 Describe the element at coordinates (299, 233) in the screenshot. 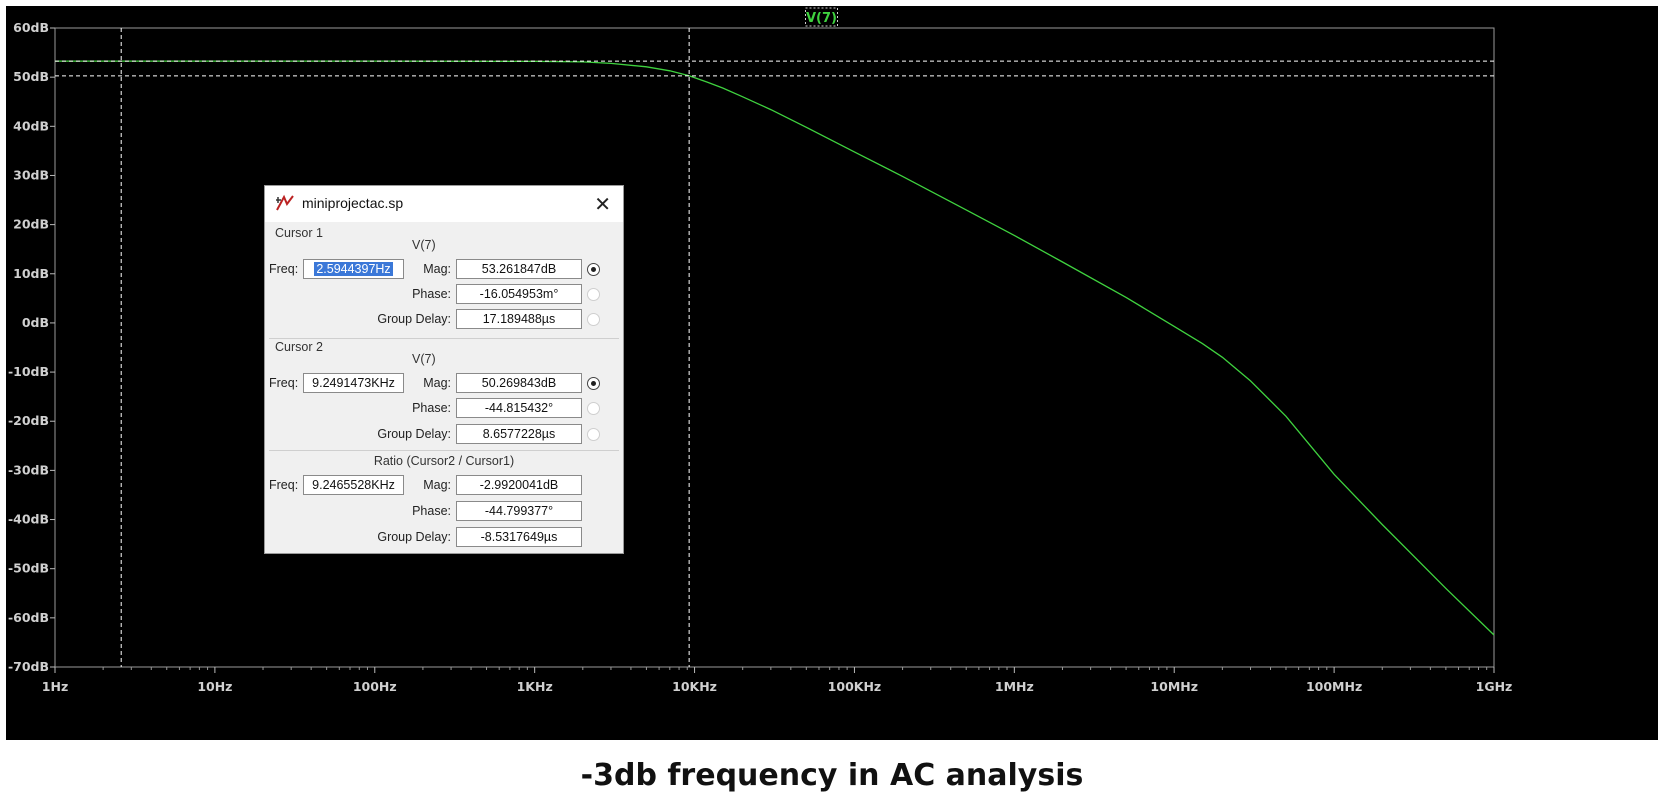

I see `cursor1-group-label: Cursor 1` at that location.